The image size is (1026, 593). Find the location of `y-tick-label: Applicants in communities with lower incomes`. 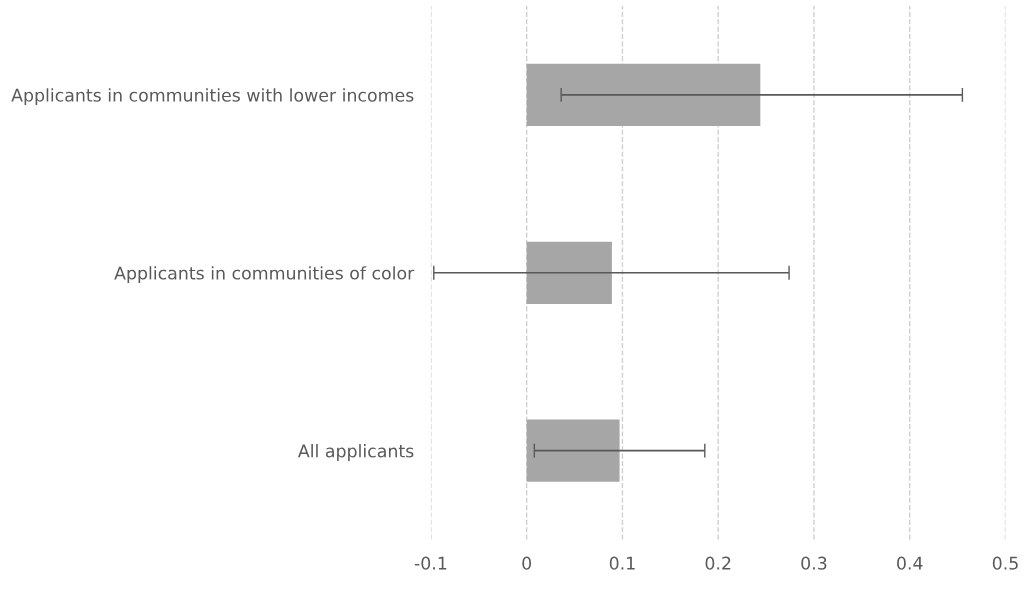

y-tick-label: Applicants in communities with lower incomes is located at coordinates (212, 97).